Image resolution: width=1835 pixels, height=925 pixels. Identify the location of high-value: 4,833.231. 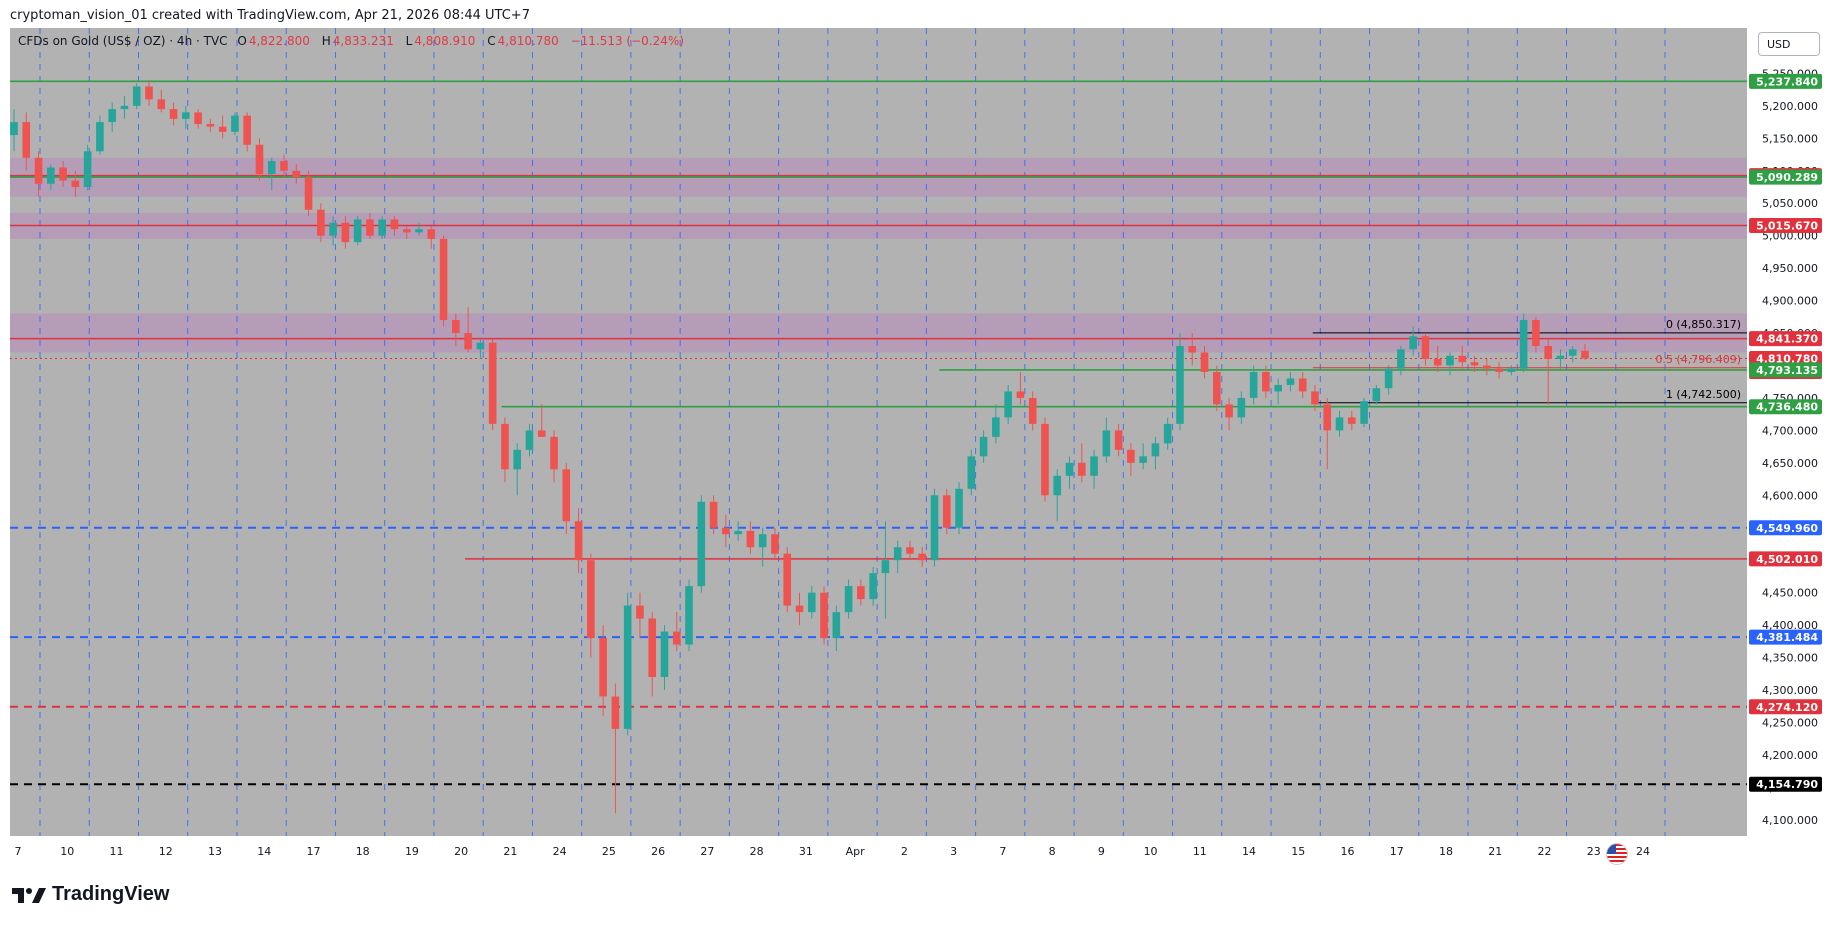
(363, 41).